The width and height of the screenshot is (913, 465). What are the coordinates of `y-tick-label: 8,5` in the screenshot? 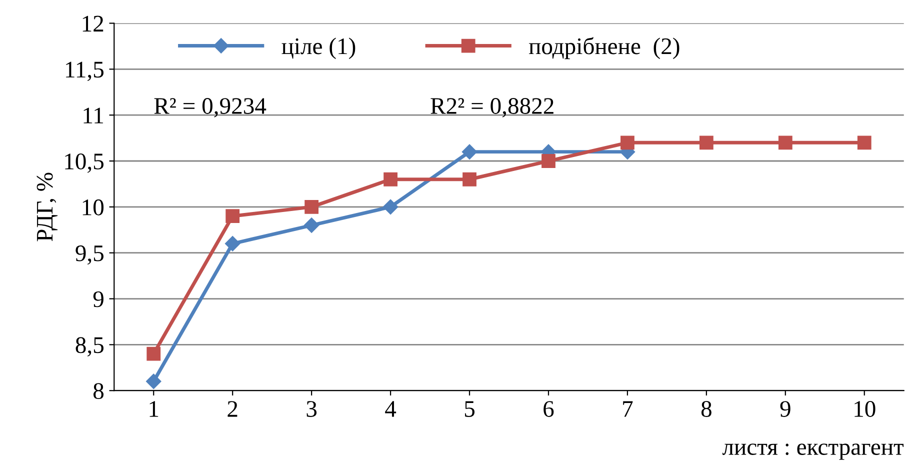 It's located at (90, 347).